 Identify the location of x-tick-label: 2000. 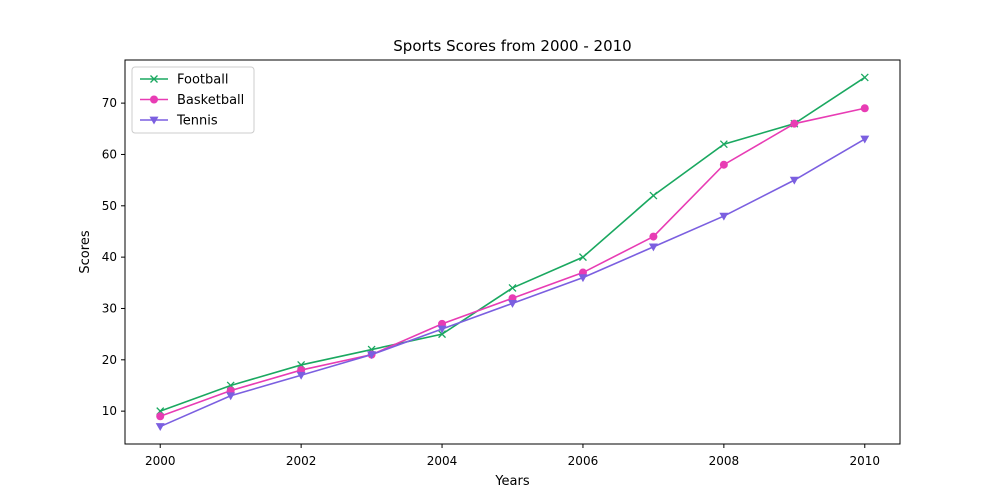
(160, 461).